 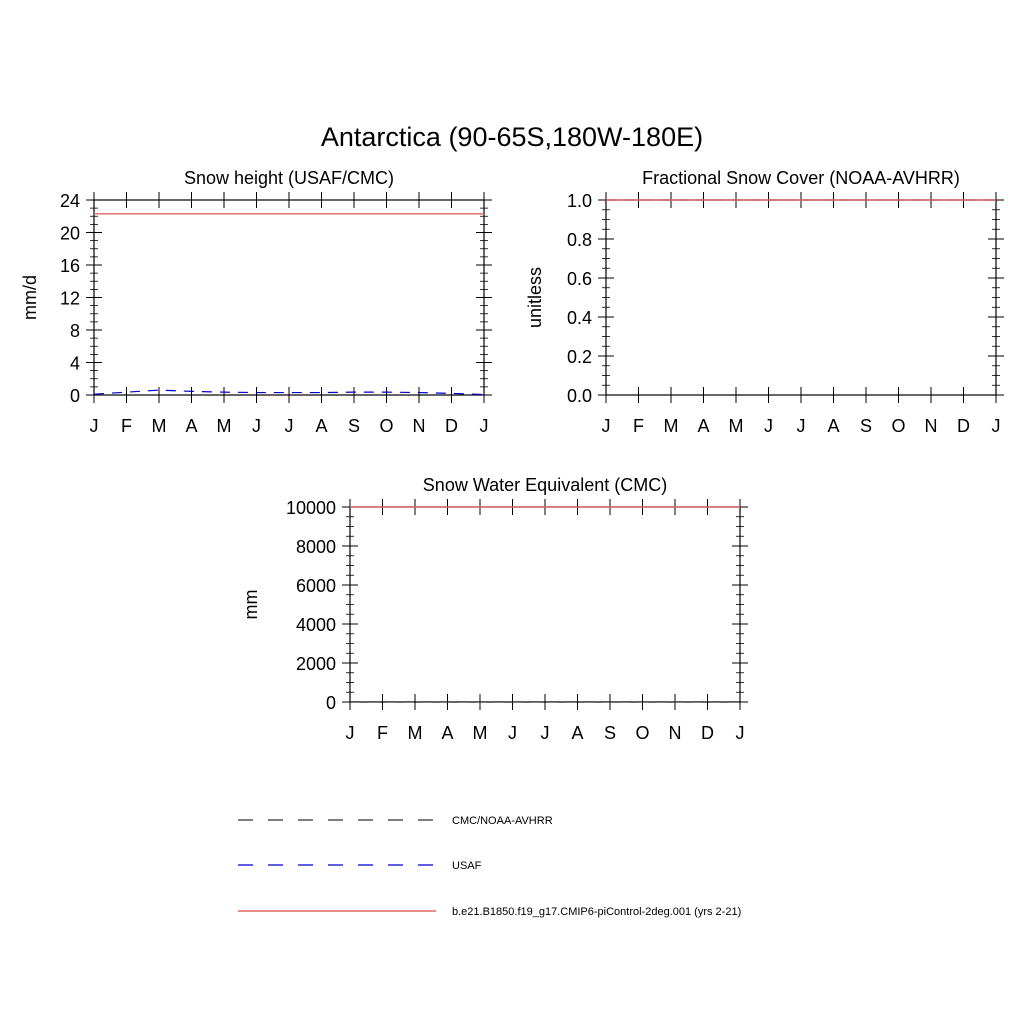 What do you see at coordinates (70, 266) in the screenshot?
I see `y-tick-label: 16` at bounding box center [70, 266].